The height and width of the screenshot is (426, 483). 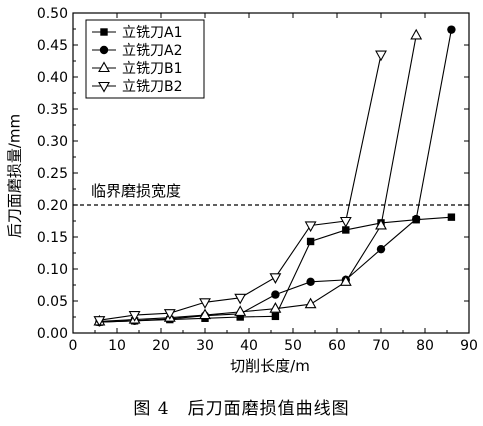 I want to click on y-tick-label: 0.30, so click(x=52, y=142).